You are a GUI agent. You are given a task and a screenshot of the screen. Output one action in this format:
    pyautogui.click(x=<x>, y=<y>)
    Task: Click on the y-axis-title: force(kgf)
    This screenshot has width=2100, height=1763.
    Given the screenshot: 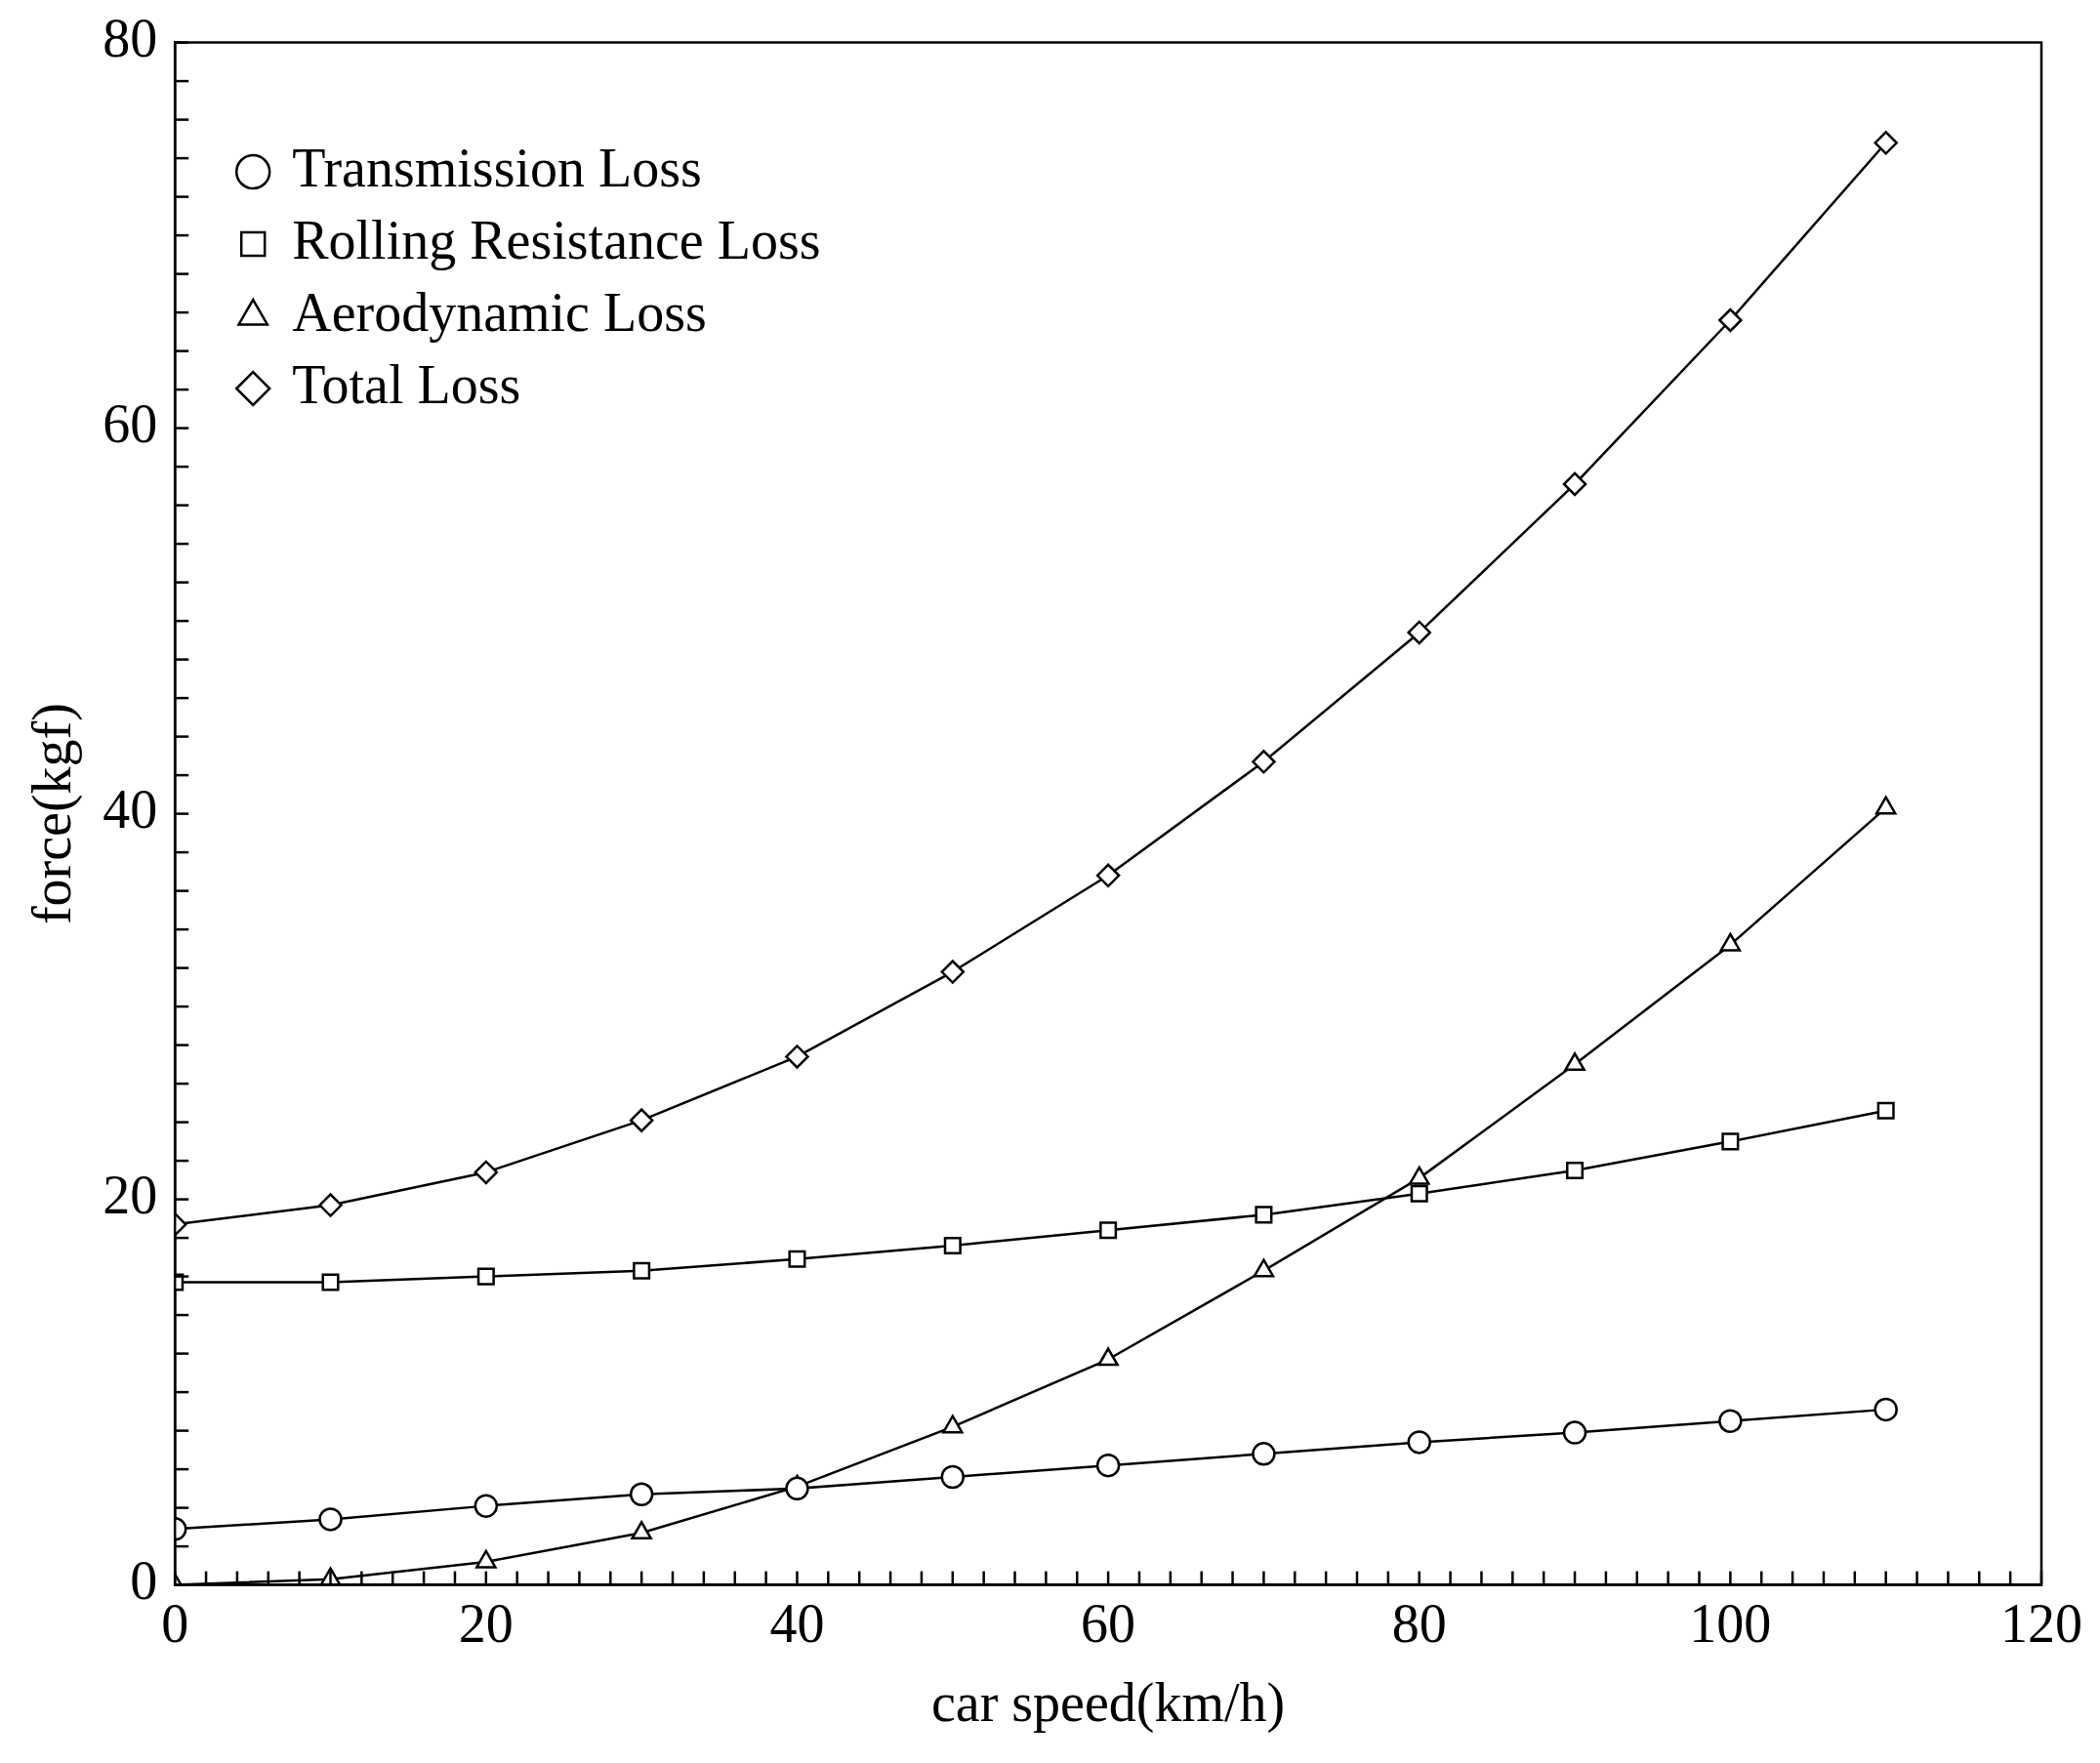 What is the action you would take?
    pyautogui.click(x=52, y=814)
    